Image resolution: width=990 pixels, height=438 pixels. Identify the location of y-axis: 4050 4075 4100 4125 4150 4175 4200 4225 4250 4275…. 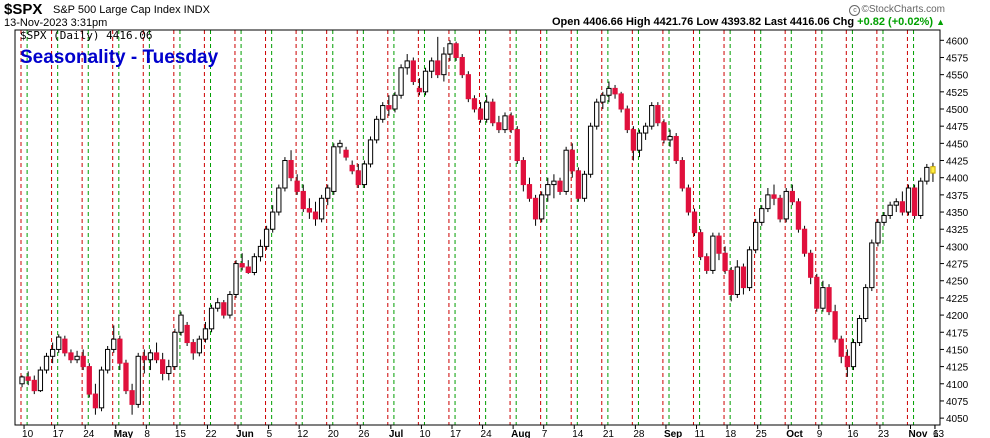
(954, 230).